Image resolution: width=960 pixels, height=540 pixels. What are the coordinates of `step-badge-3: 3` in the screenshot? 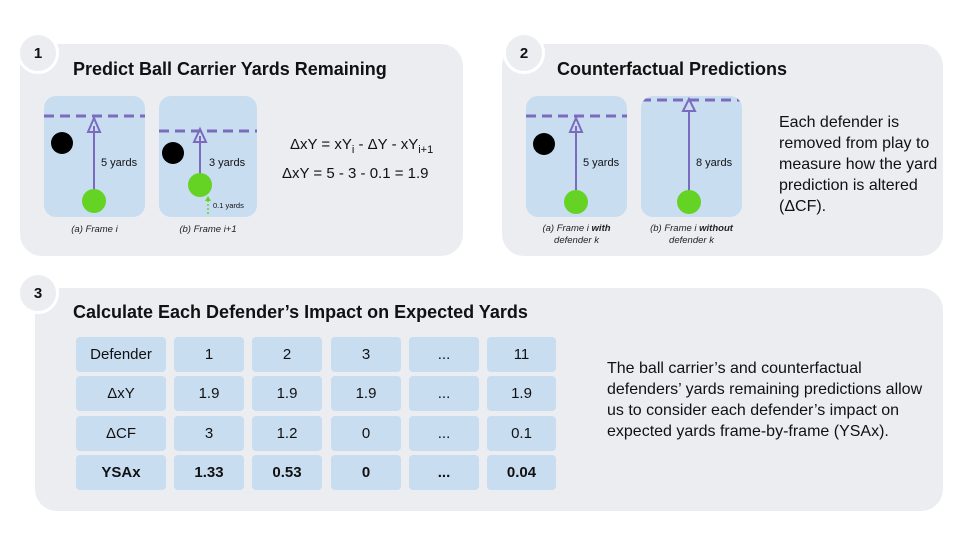 It's located at (38, 293).